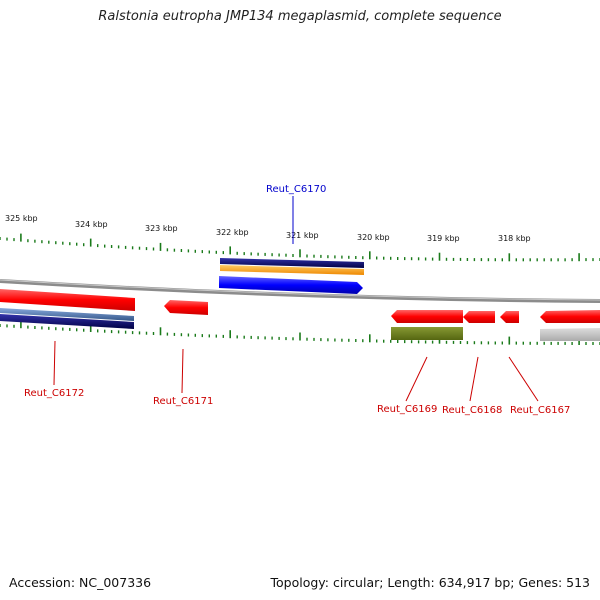  I want to click on gene-label-reut-c6169: Reut_C6169, so click(407, 409).